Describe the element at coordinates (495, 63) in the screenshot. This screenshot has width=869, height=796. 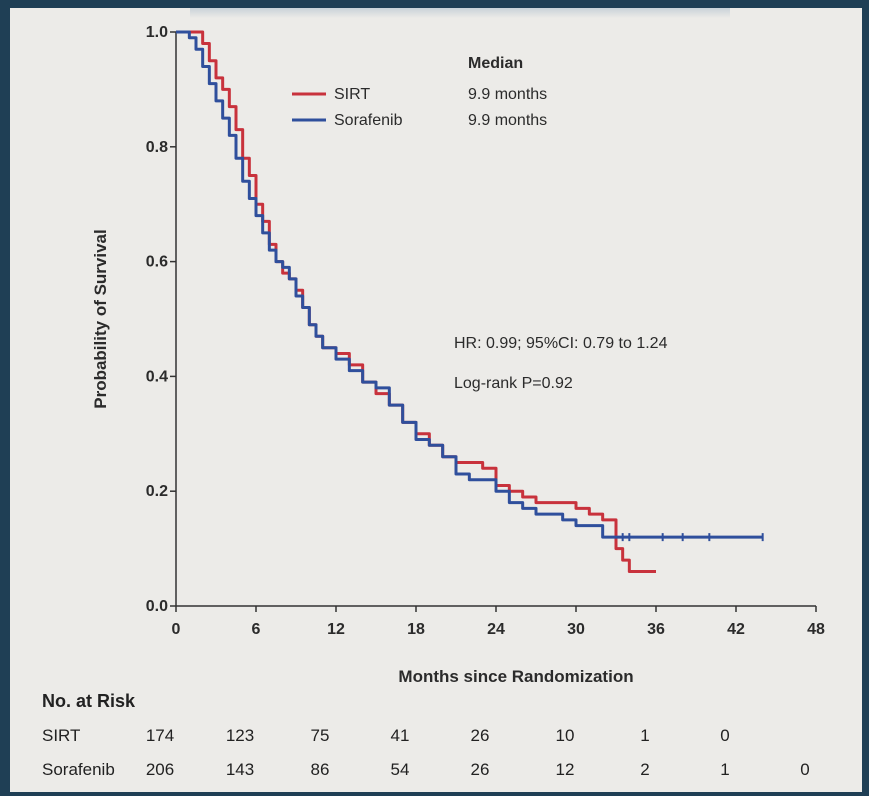
I see `legend-header: Median` at that location.